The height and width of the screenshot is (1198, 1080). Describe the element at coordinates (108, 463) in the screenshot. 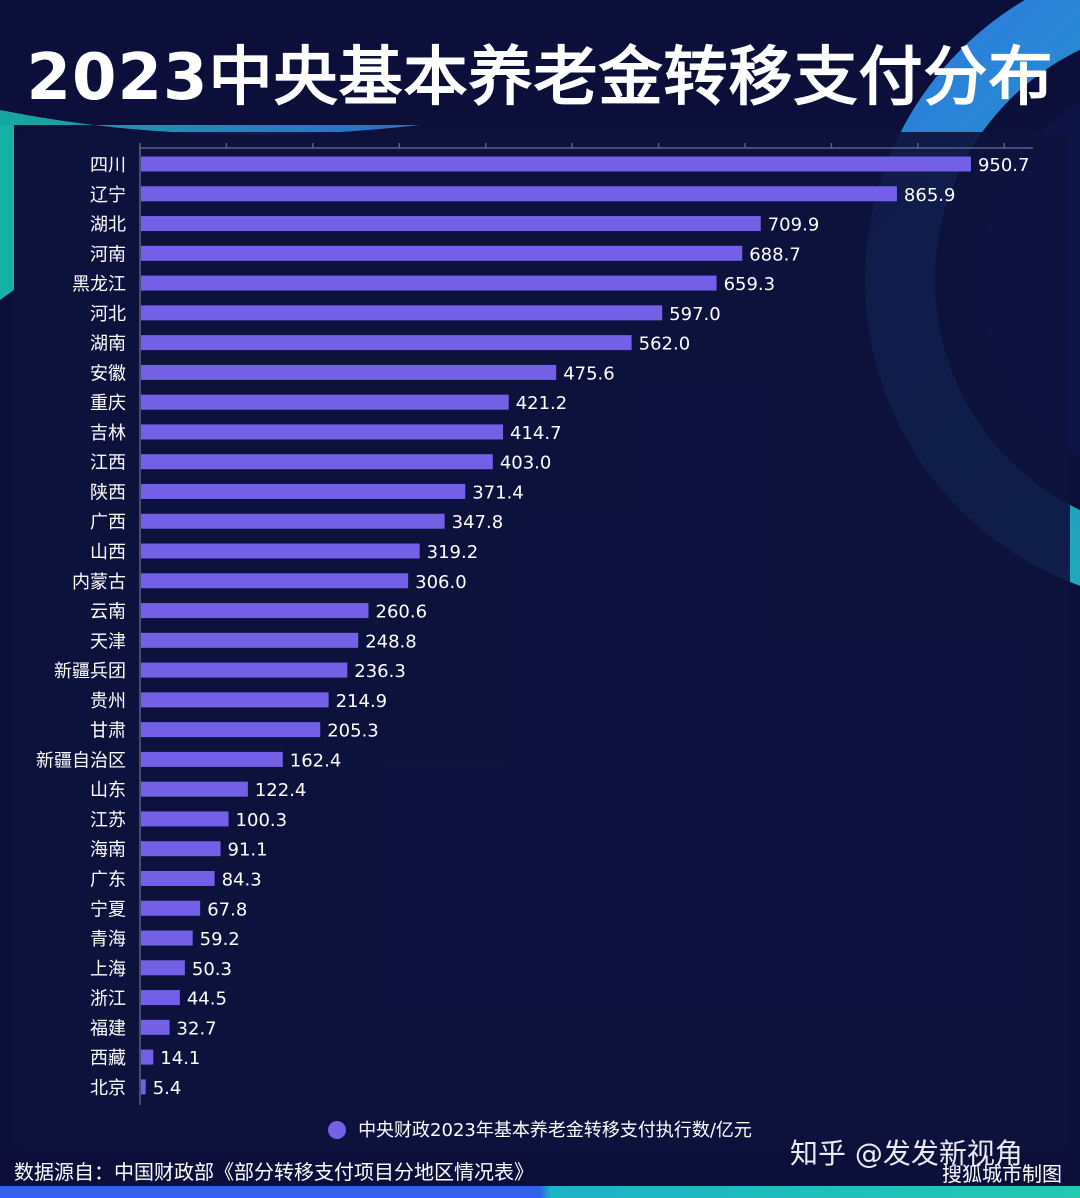

I see `category-label: 江西` at that location.